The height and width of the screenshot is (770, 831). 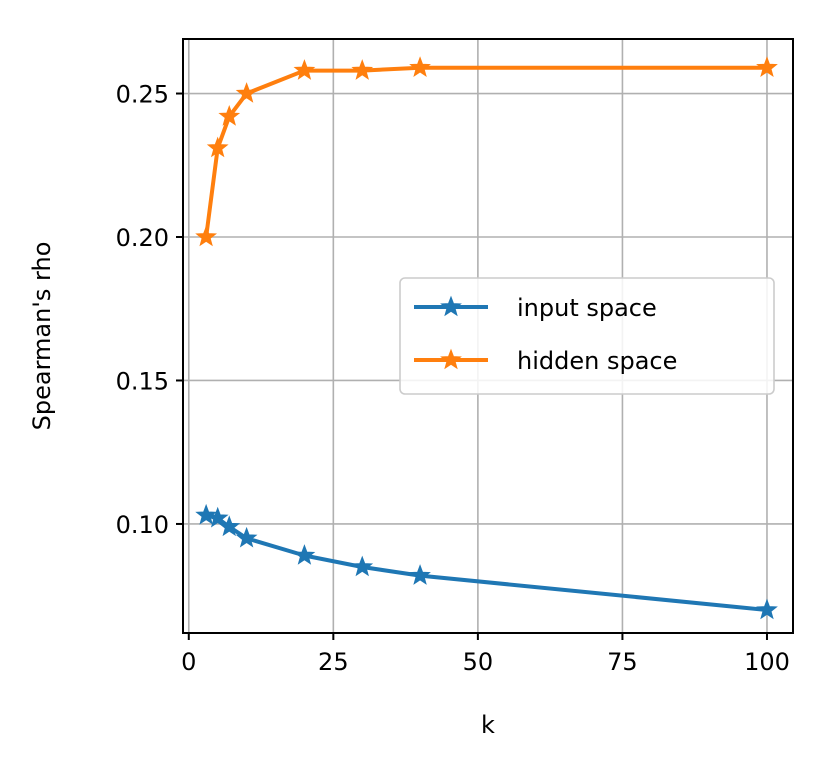 I want to click on legend-label: hidden space, so click(x=597, y=361).